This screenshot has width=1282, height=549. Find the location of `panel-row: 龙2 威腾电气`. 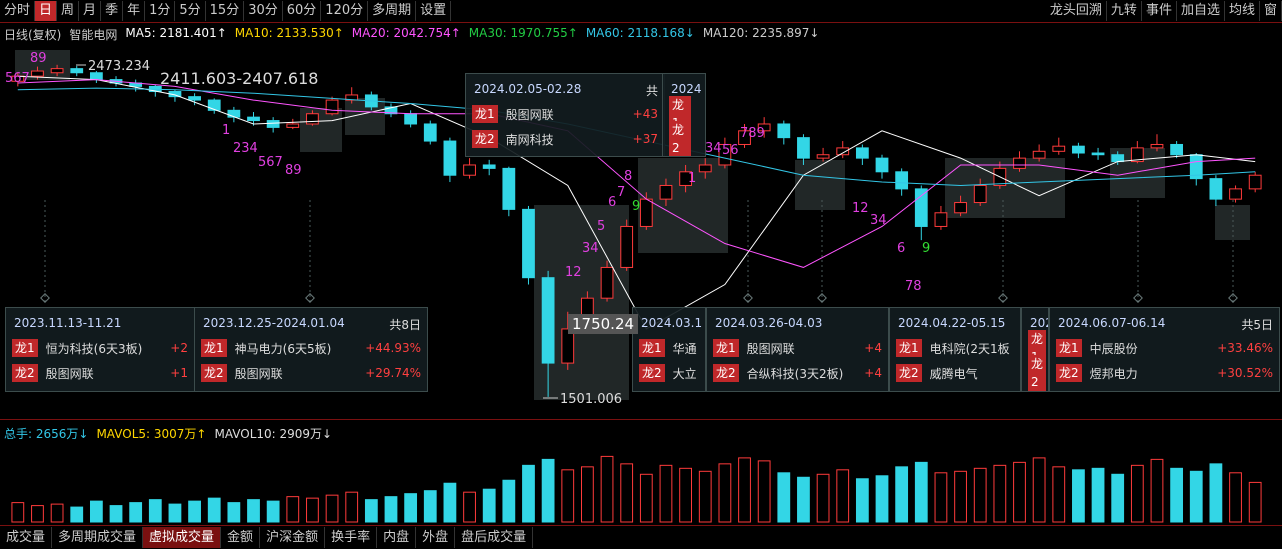

panel-row: 龙2 威腾电气 is located at coordinates (955, 373).